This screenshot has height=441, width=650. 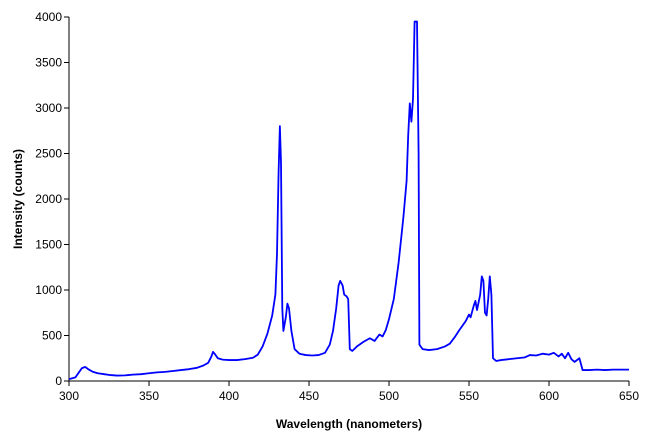 I want to click on y-tick-label: 2000, so click(x=48, y=199).